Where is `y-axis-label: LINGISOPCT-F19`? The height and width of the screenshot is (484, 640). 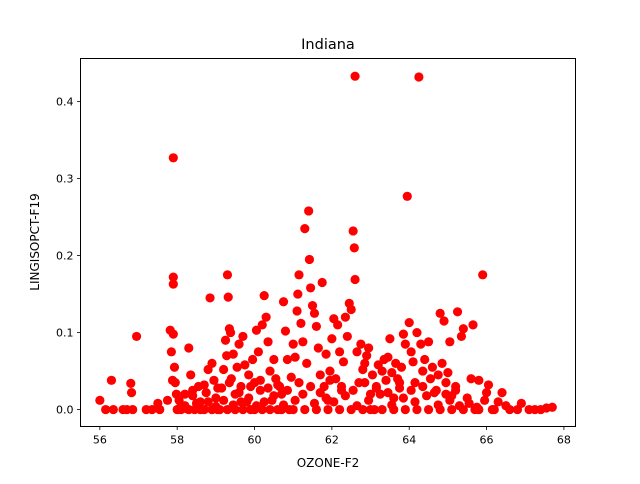
y-axis-label: LINGISOPCT-F19 is located at coordinates (35, 241).